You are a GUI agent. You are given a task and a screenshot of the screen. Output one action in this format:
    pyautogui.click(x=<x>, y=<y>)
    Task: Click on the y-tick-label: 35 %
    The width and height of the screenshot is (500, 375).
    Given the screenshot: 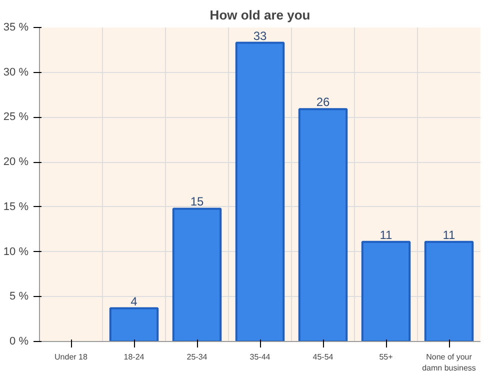 What is the action you would take?
    pyautogui.click(x=16, y=28)
    